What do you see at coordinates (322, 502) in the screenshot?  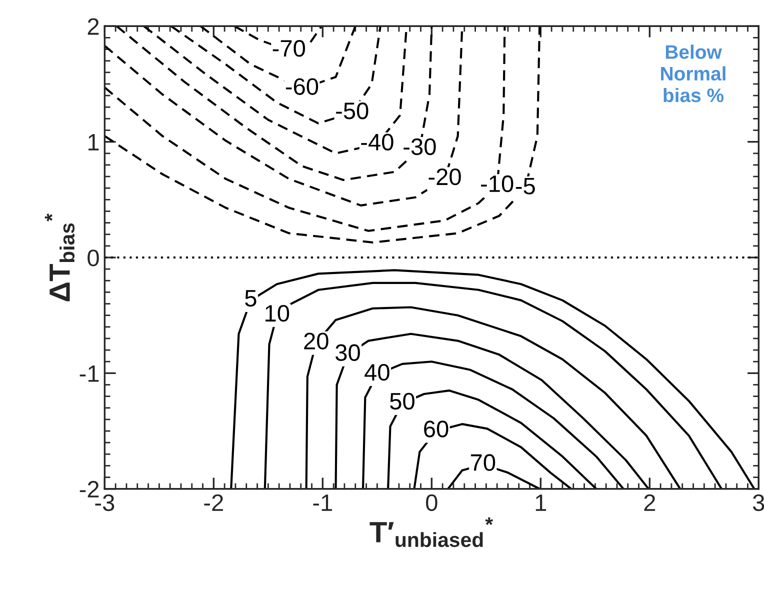 I see `x-tick-label: -1` at bounding box center [322, 502].